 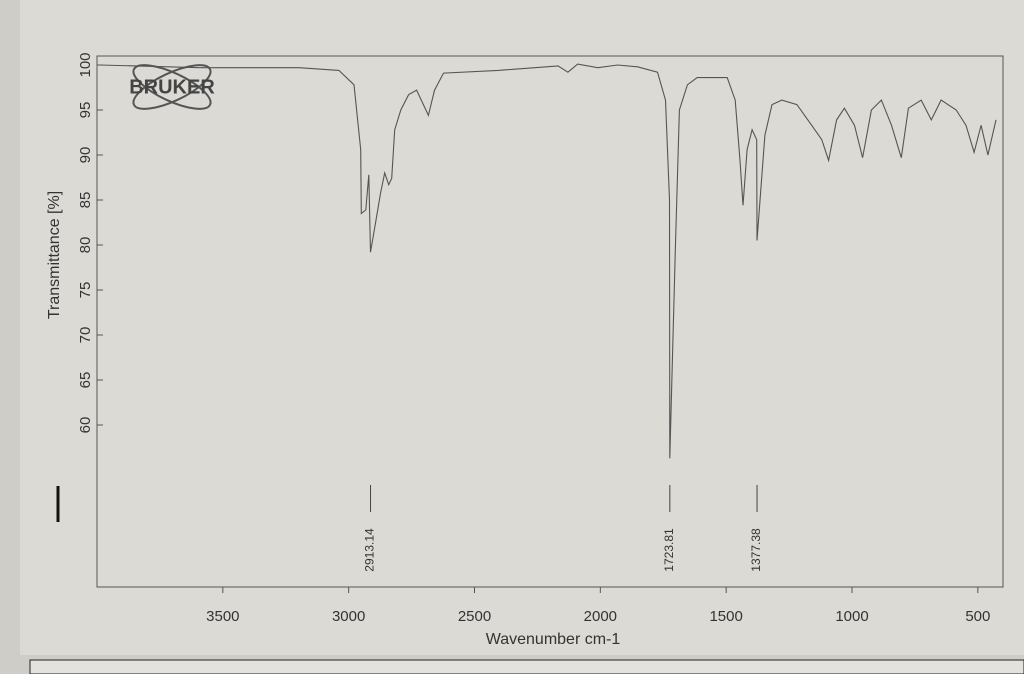 I want to click on peak-label: 1377.38, so click(x=756, y=550).